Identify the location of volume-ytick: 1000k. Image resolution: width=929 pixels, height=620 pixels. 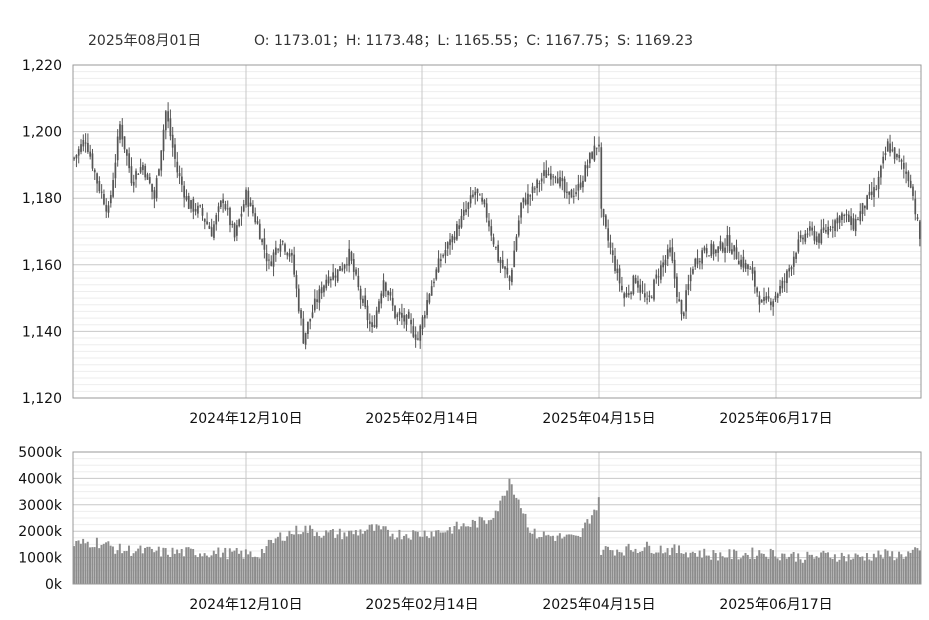
(40, 559).